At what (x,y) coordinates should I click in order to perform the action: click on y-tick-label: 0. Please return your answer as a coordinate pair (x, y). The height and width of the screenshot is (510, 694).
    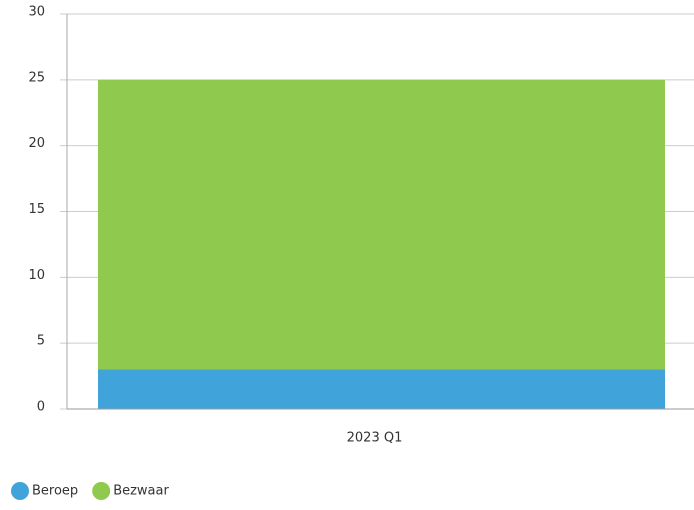
    Looking at the image, I should click on (41, 407).